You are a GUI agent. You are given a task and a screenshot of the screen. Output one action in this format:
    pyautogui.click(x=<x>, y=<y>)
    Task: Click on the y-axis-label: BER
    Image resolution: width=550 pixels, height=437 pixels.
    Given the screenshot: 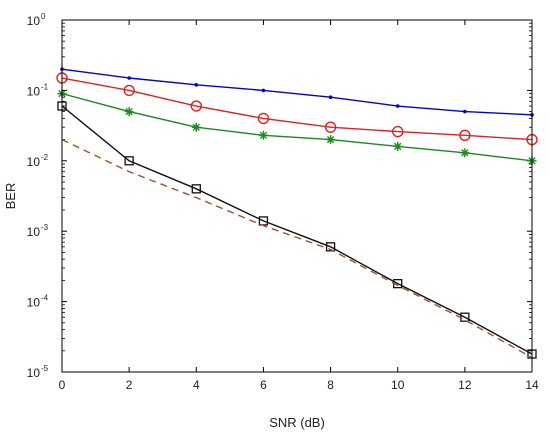 What is the action you would take?
    pyautogui.click(x=10, y=196)
    